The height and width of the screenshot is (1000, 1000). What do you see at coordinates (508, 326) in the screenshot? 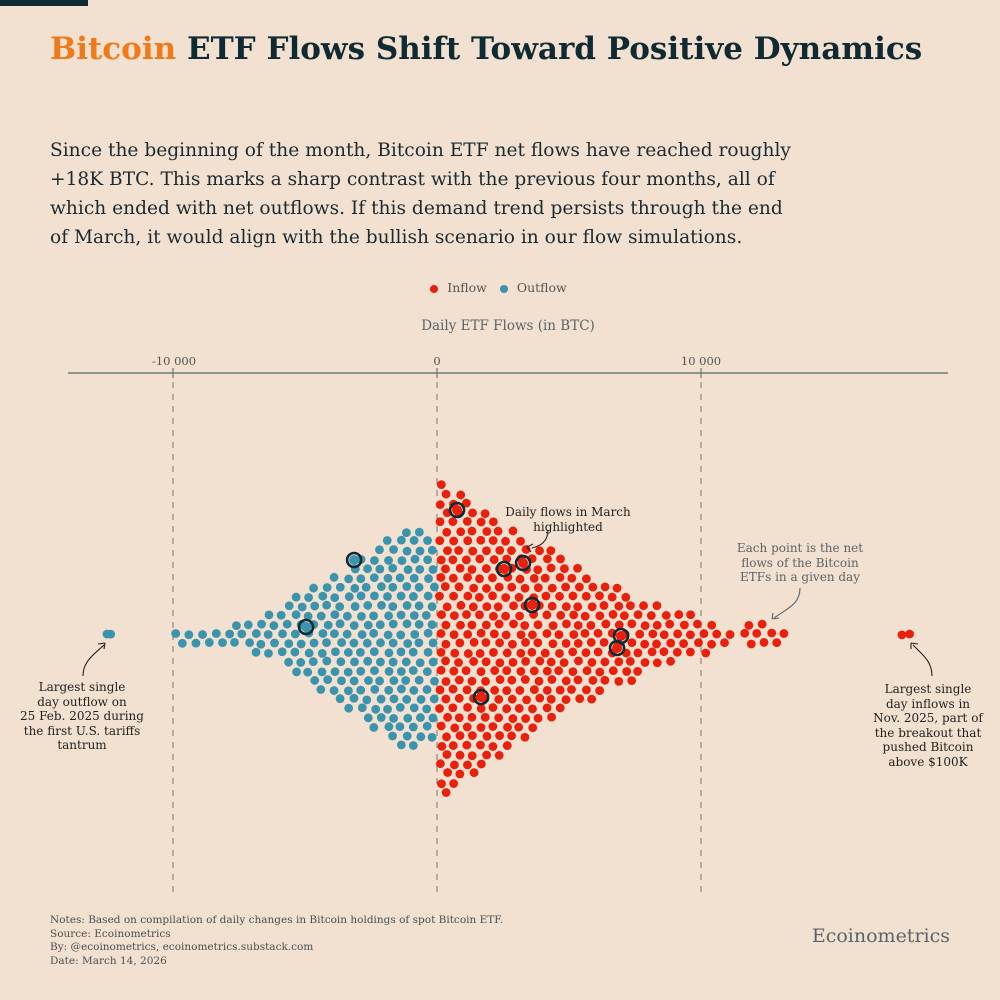
I see `x-axis-title: Daily ETF Flows (in BTC)` at bounding box center [508, 326].